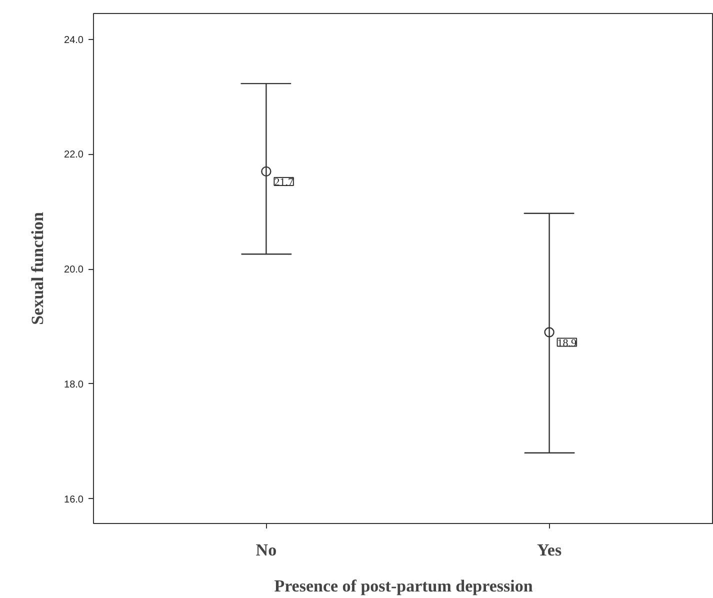 This screenshot has width=713, height=598. I want to click on y-axis-title: Sexual function, so click(38, 268).